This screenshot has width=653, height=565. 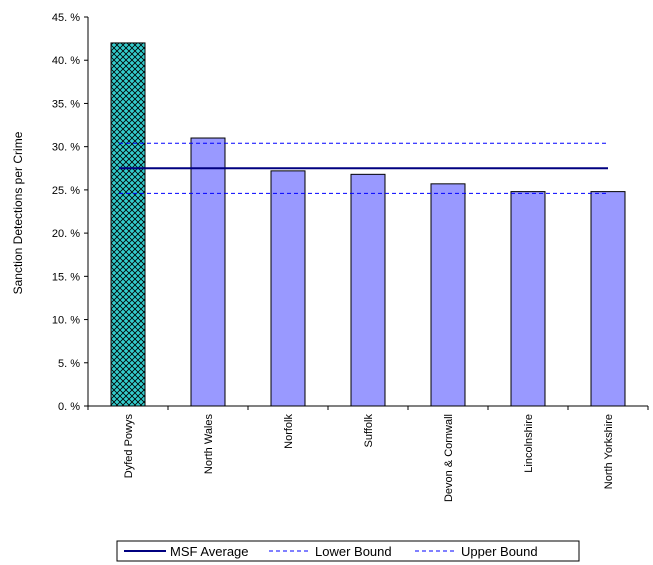 I want to click on bar-suffolk, so click(x=368, y=290).